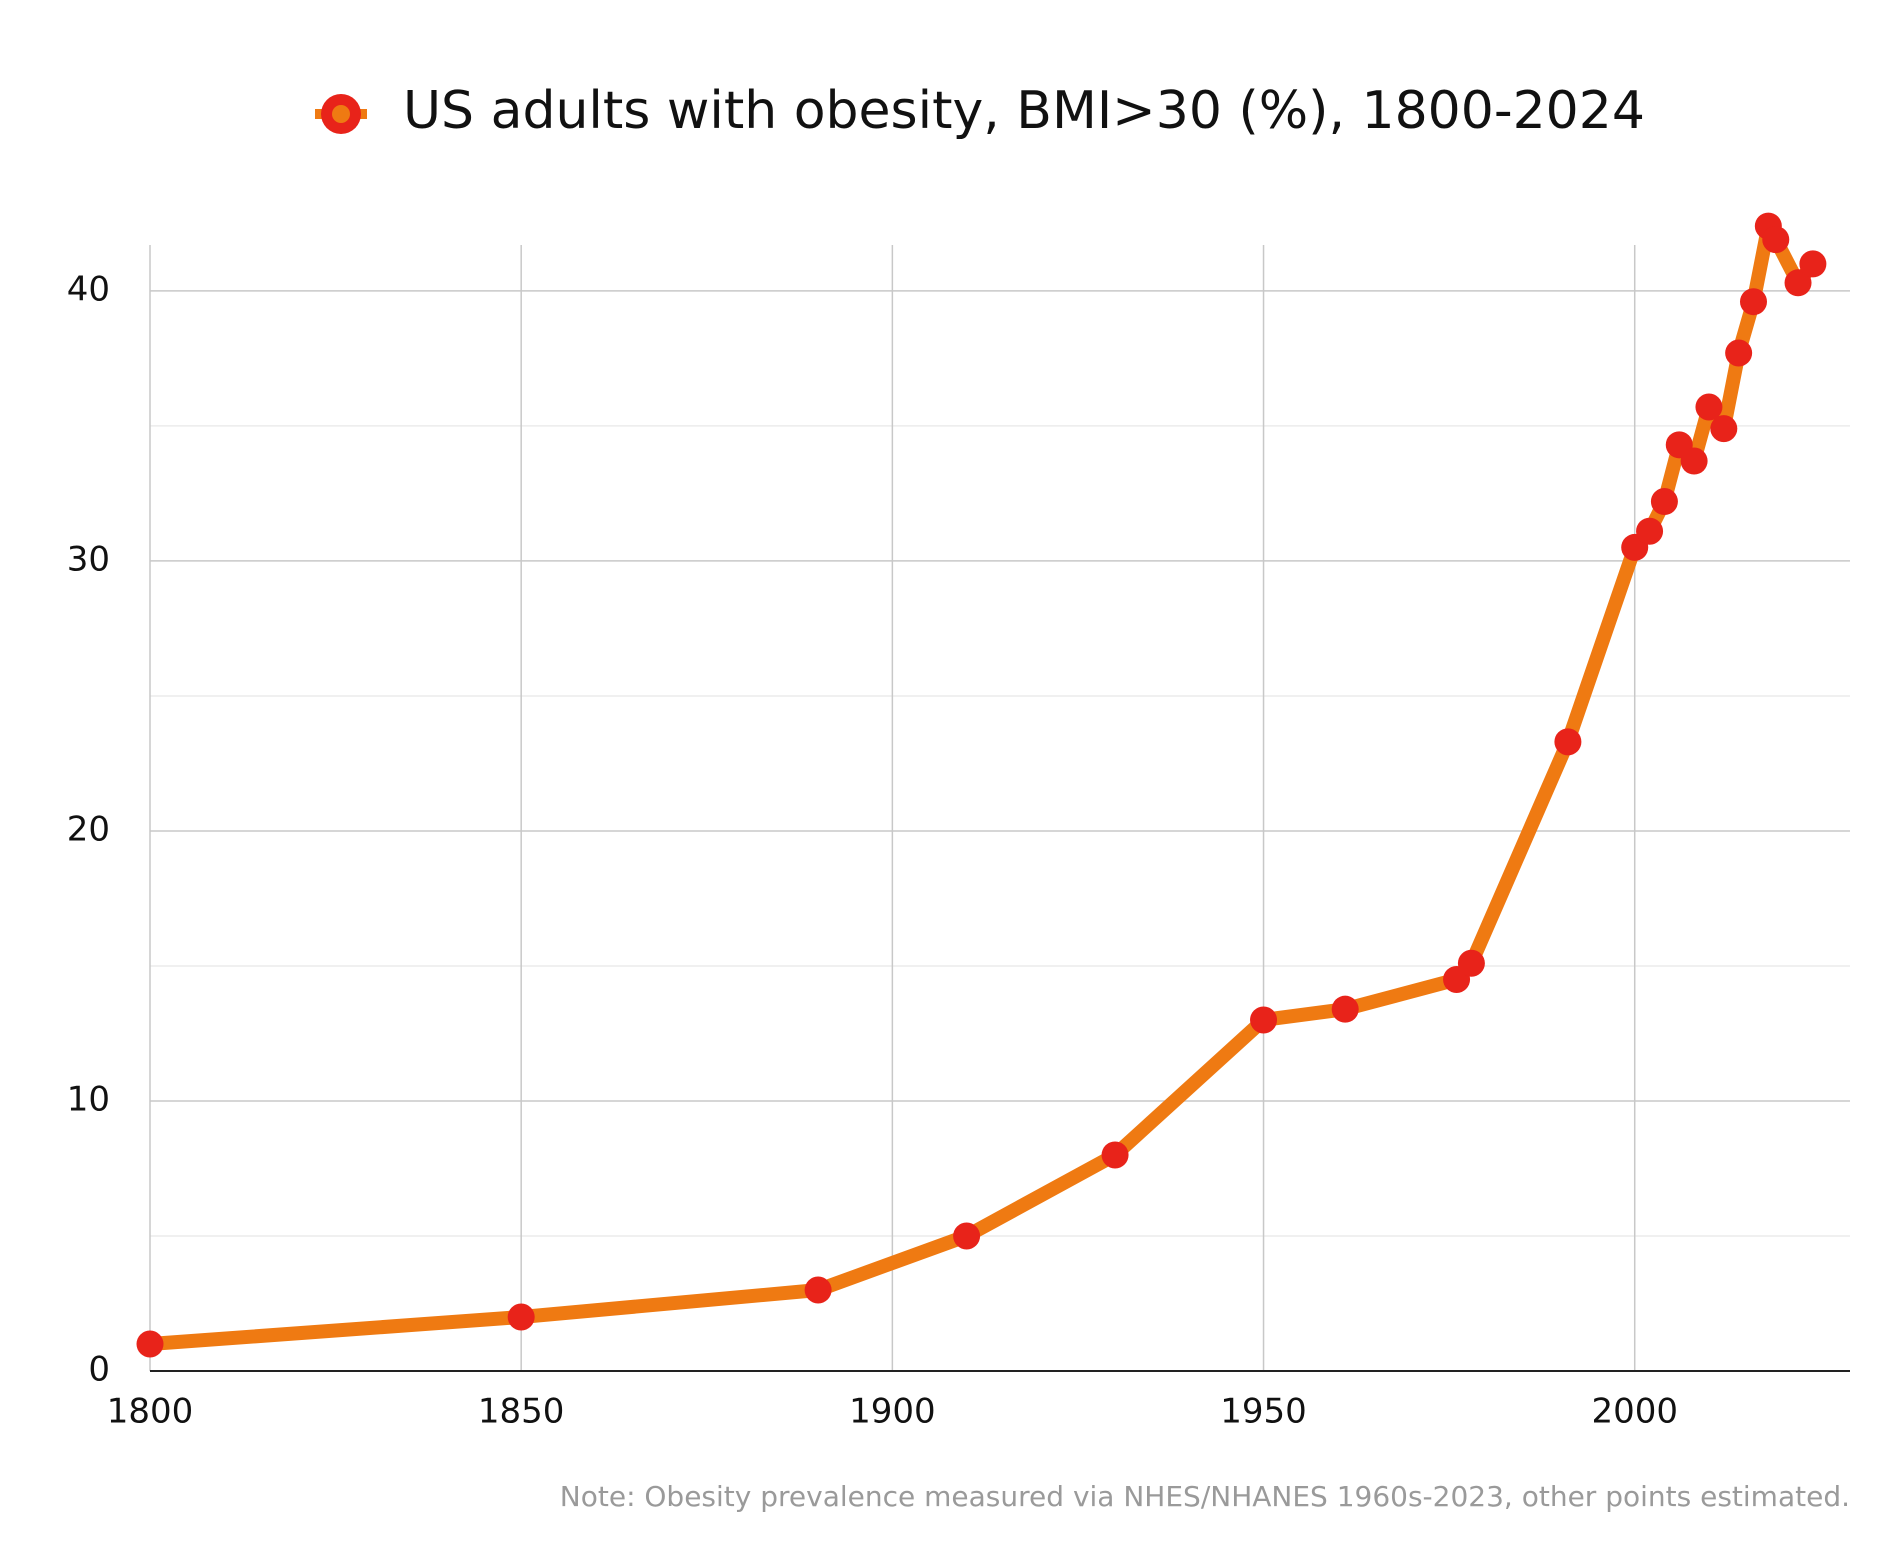  What do you see at coordinates (1263, 1412) in the screenshot?
I see `x-tick-label: 1950` at bounding box center [1263, 1412].